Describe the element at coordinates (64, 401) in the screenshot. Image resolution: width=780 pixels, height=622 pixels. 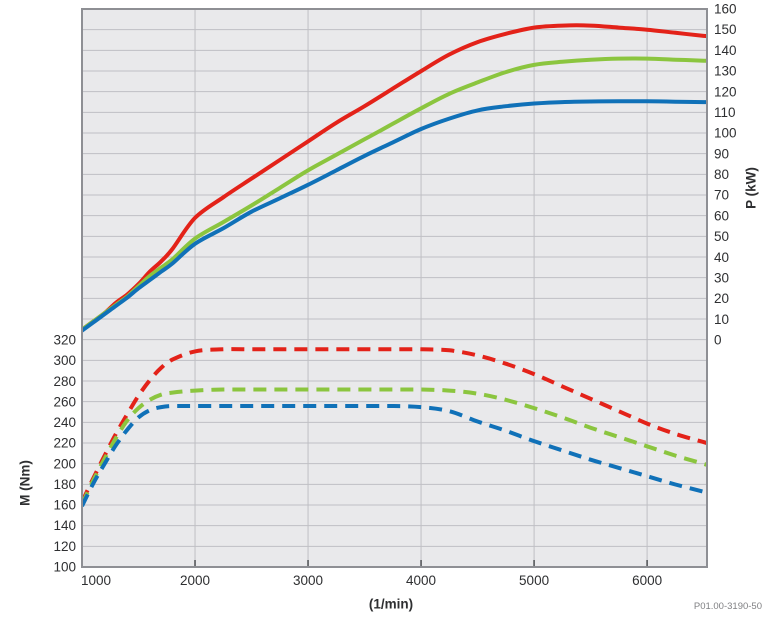
I see `left-tick-label: 260` at that location.